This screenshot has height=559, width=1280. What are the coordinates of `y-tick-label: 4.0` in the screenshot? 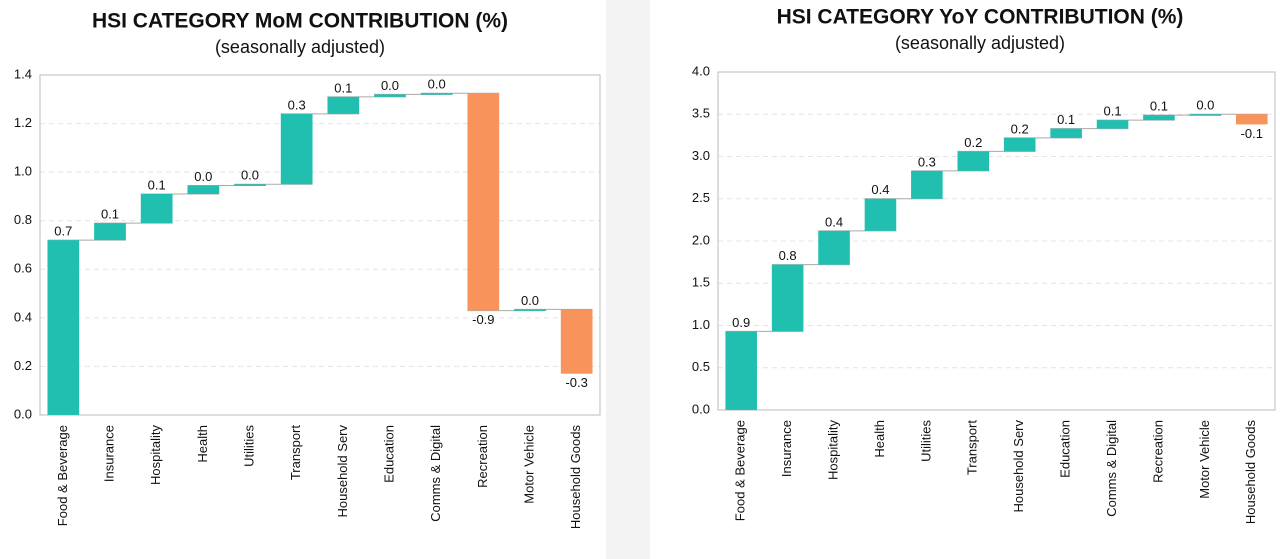 It's located at (701, 70).